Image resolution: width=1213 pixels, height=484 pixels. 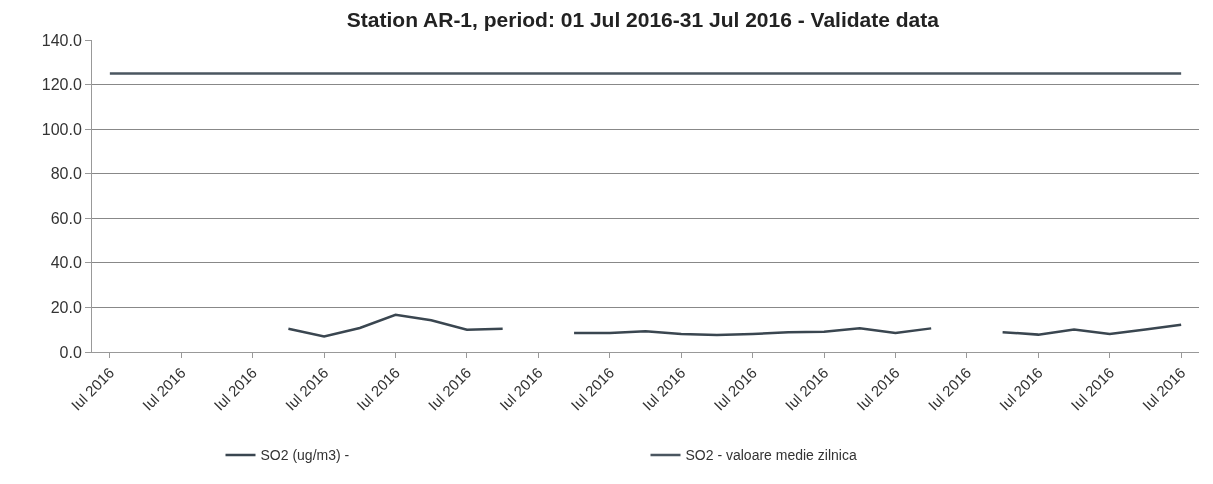 I want to click on chart-title: Station AR-1, period: 01 Jul 2016-31 Jul 2016 - Validate data, so click(x=643, y=19).